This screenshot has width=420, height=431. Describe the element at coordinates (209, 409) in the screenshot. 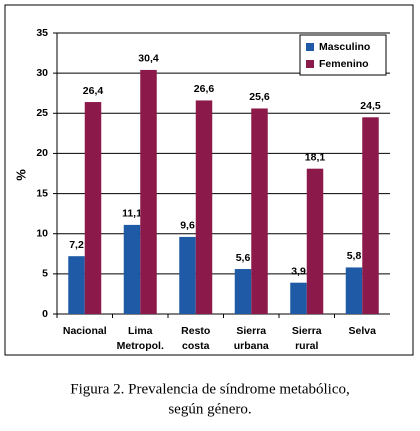

I see `caption: según género.` at that location.